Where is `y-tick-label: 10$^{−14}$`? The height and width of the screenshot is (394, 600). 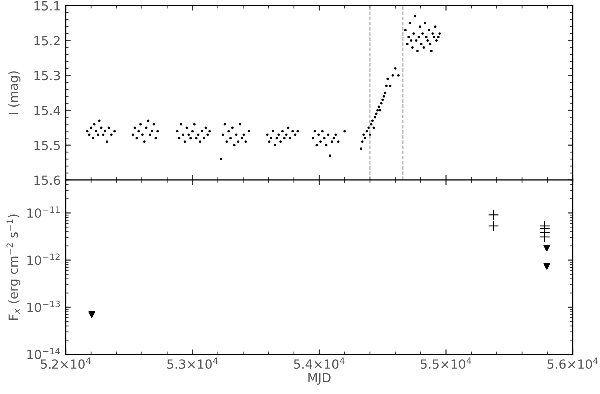 y-tick-label: 10$^{−14}$ is located at coordinates (44, 354).